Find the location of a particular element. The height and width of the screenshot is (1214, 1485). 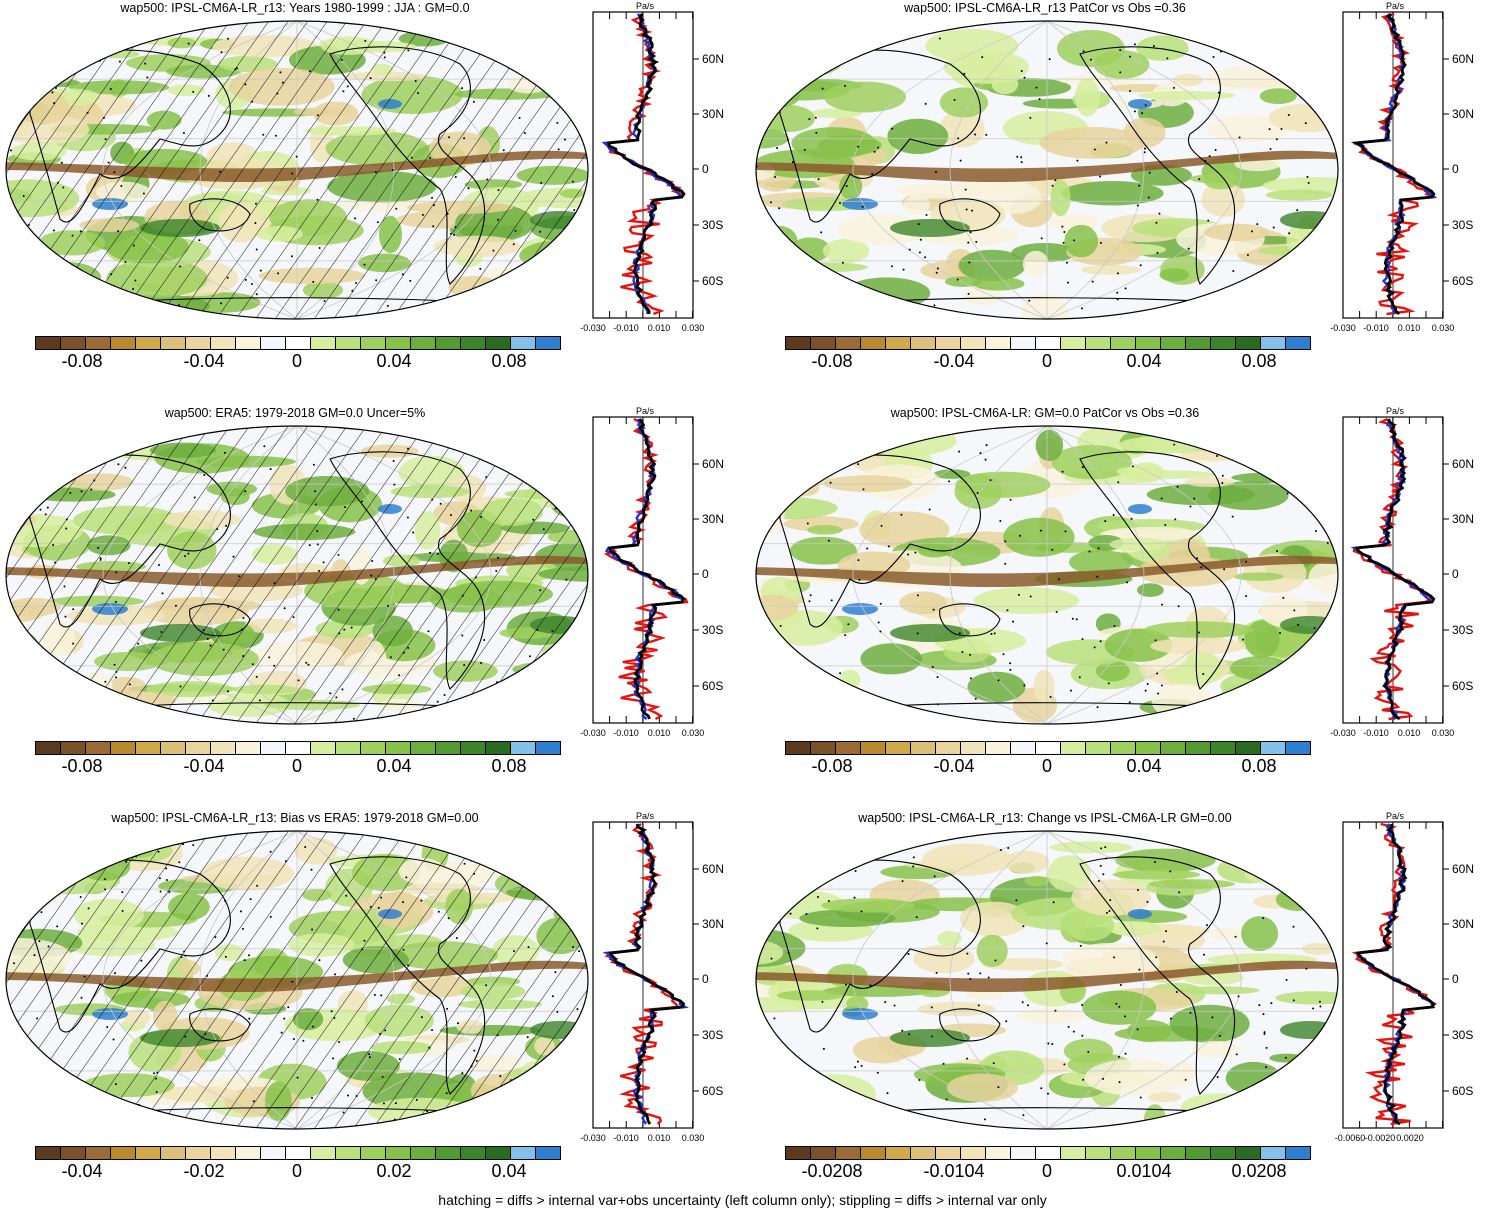

colorbar-label: 0.04 is located at coordinates (509, 1171).